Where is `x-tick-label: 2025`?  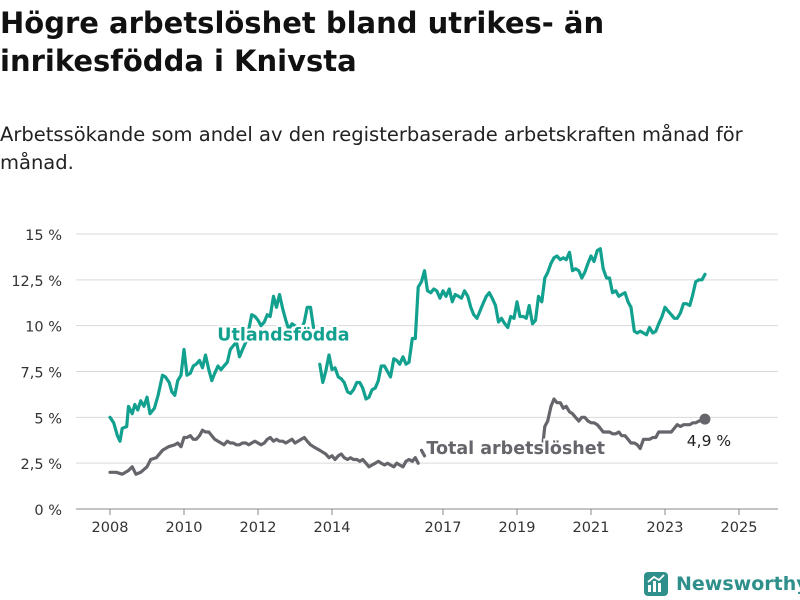
x-tick-label: 2025 is located at coordinates (739, 528).